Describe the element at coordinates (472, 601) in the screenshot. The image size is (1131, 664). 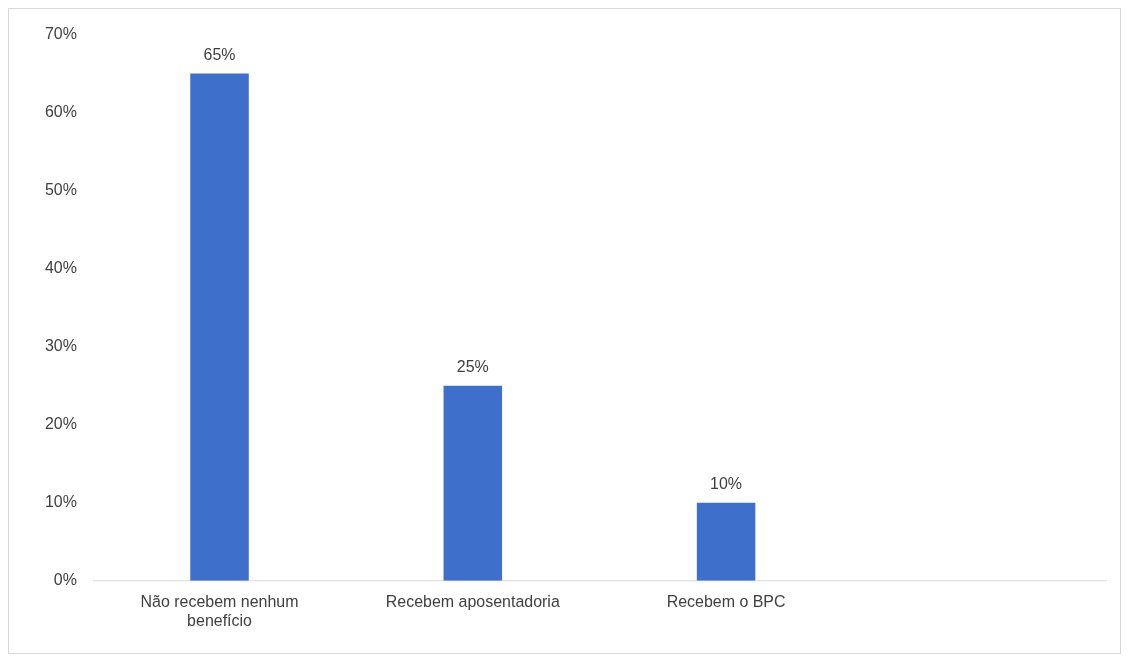
I see `x-tick-label: Recebem aposentadoria` at that location.